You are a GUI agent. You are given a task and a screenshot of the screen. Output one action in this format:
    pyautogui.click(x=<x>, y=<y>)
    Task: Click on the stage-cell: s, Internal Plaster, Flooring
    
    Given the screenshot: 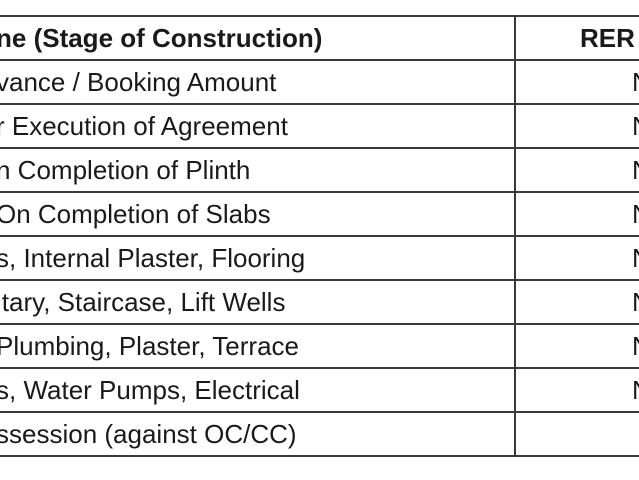 What is the action you would take?
    pyautogui.click(x=258, y=258)
    